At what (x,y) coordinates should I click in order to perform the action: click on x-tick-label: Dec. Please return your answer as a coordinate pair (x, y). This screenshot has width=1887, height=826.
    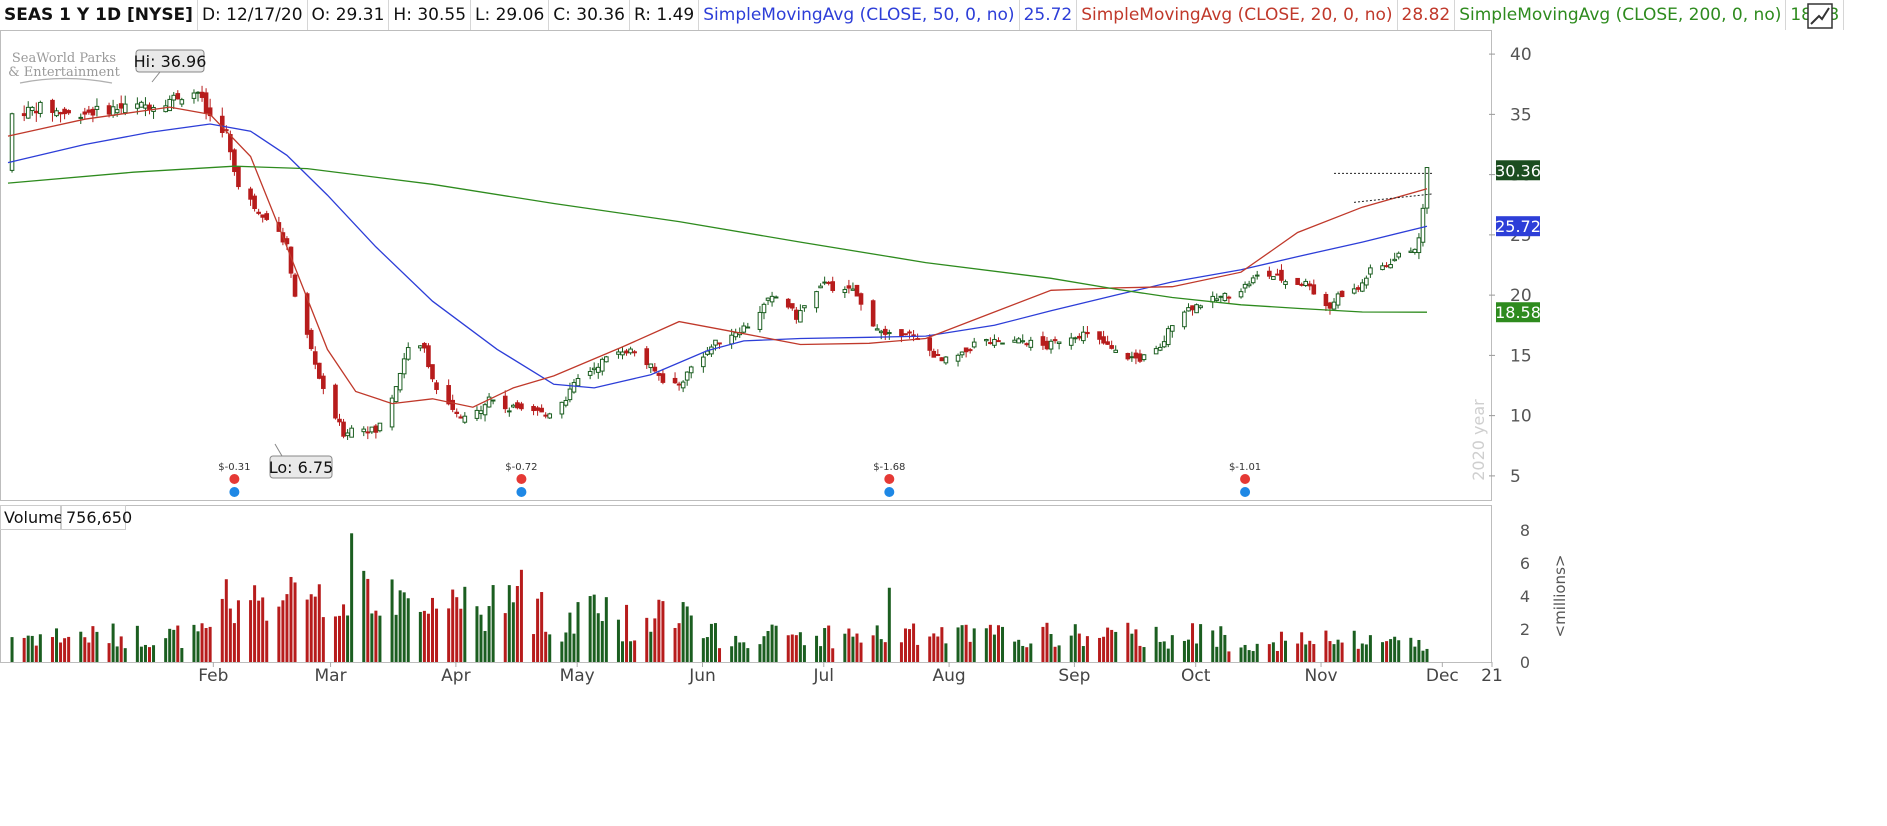
    Looking at the image, I should click on (1442, 676).